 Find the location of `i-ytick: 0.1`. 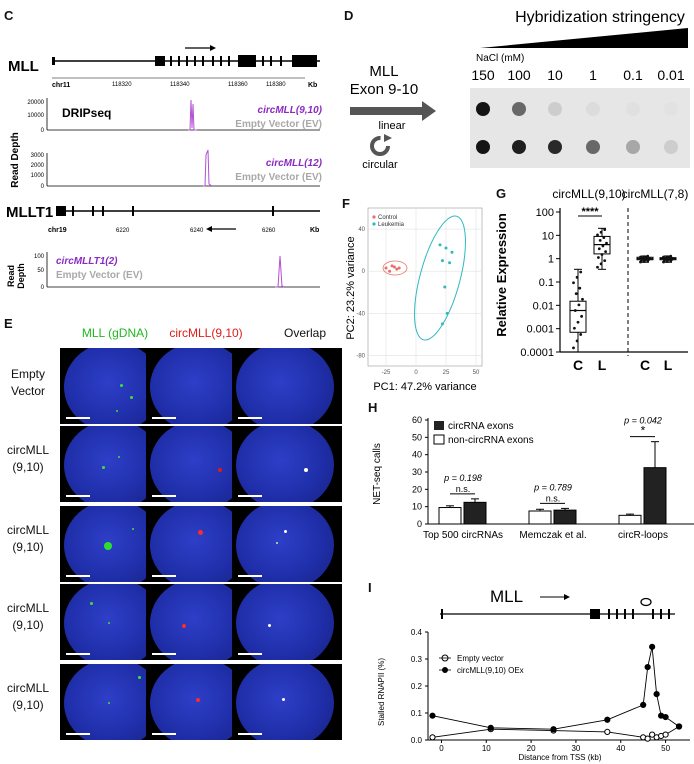

i-ytick: 0.1 is located at coordinates (417, 713).